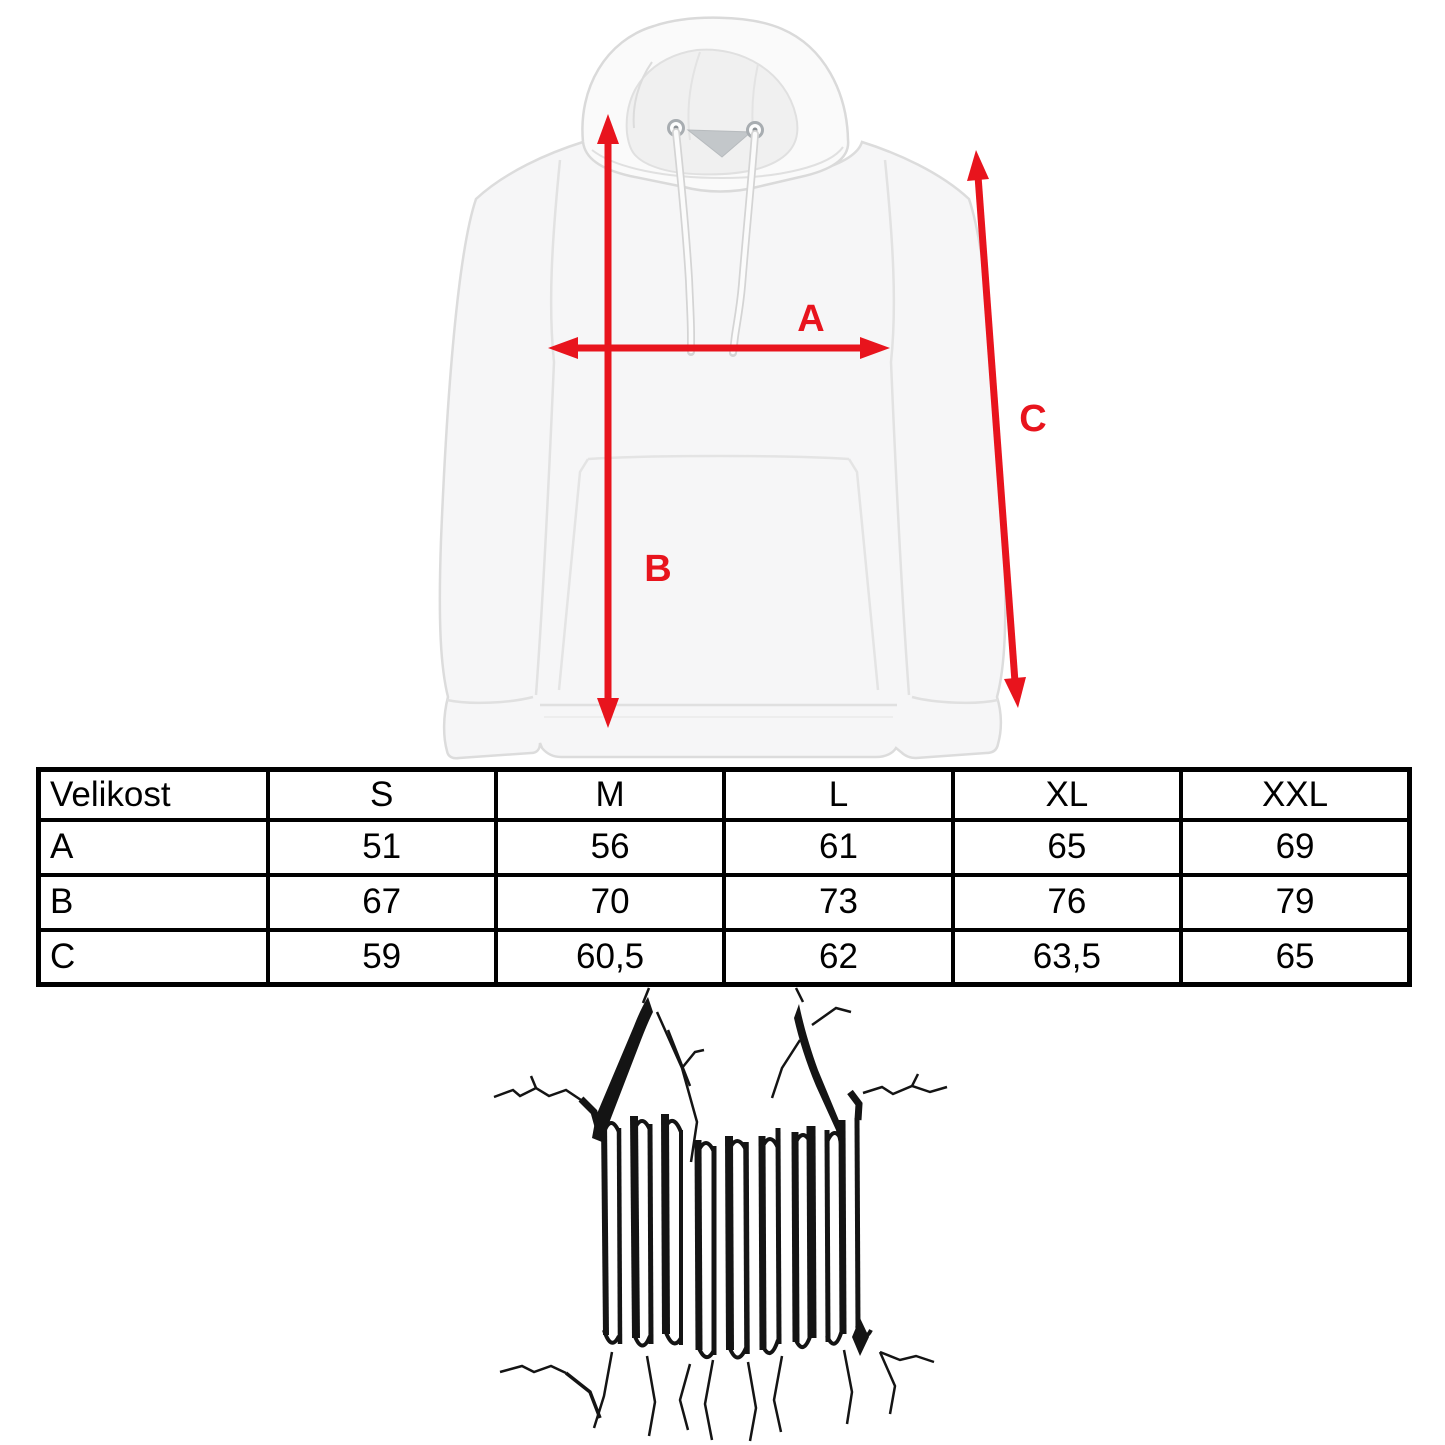 The width and height of the screenshot is (1445, 1445). Describe the element at coordinates (838, 957) in the screenshot. I see `cell-c-l: 62` at that location.